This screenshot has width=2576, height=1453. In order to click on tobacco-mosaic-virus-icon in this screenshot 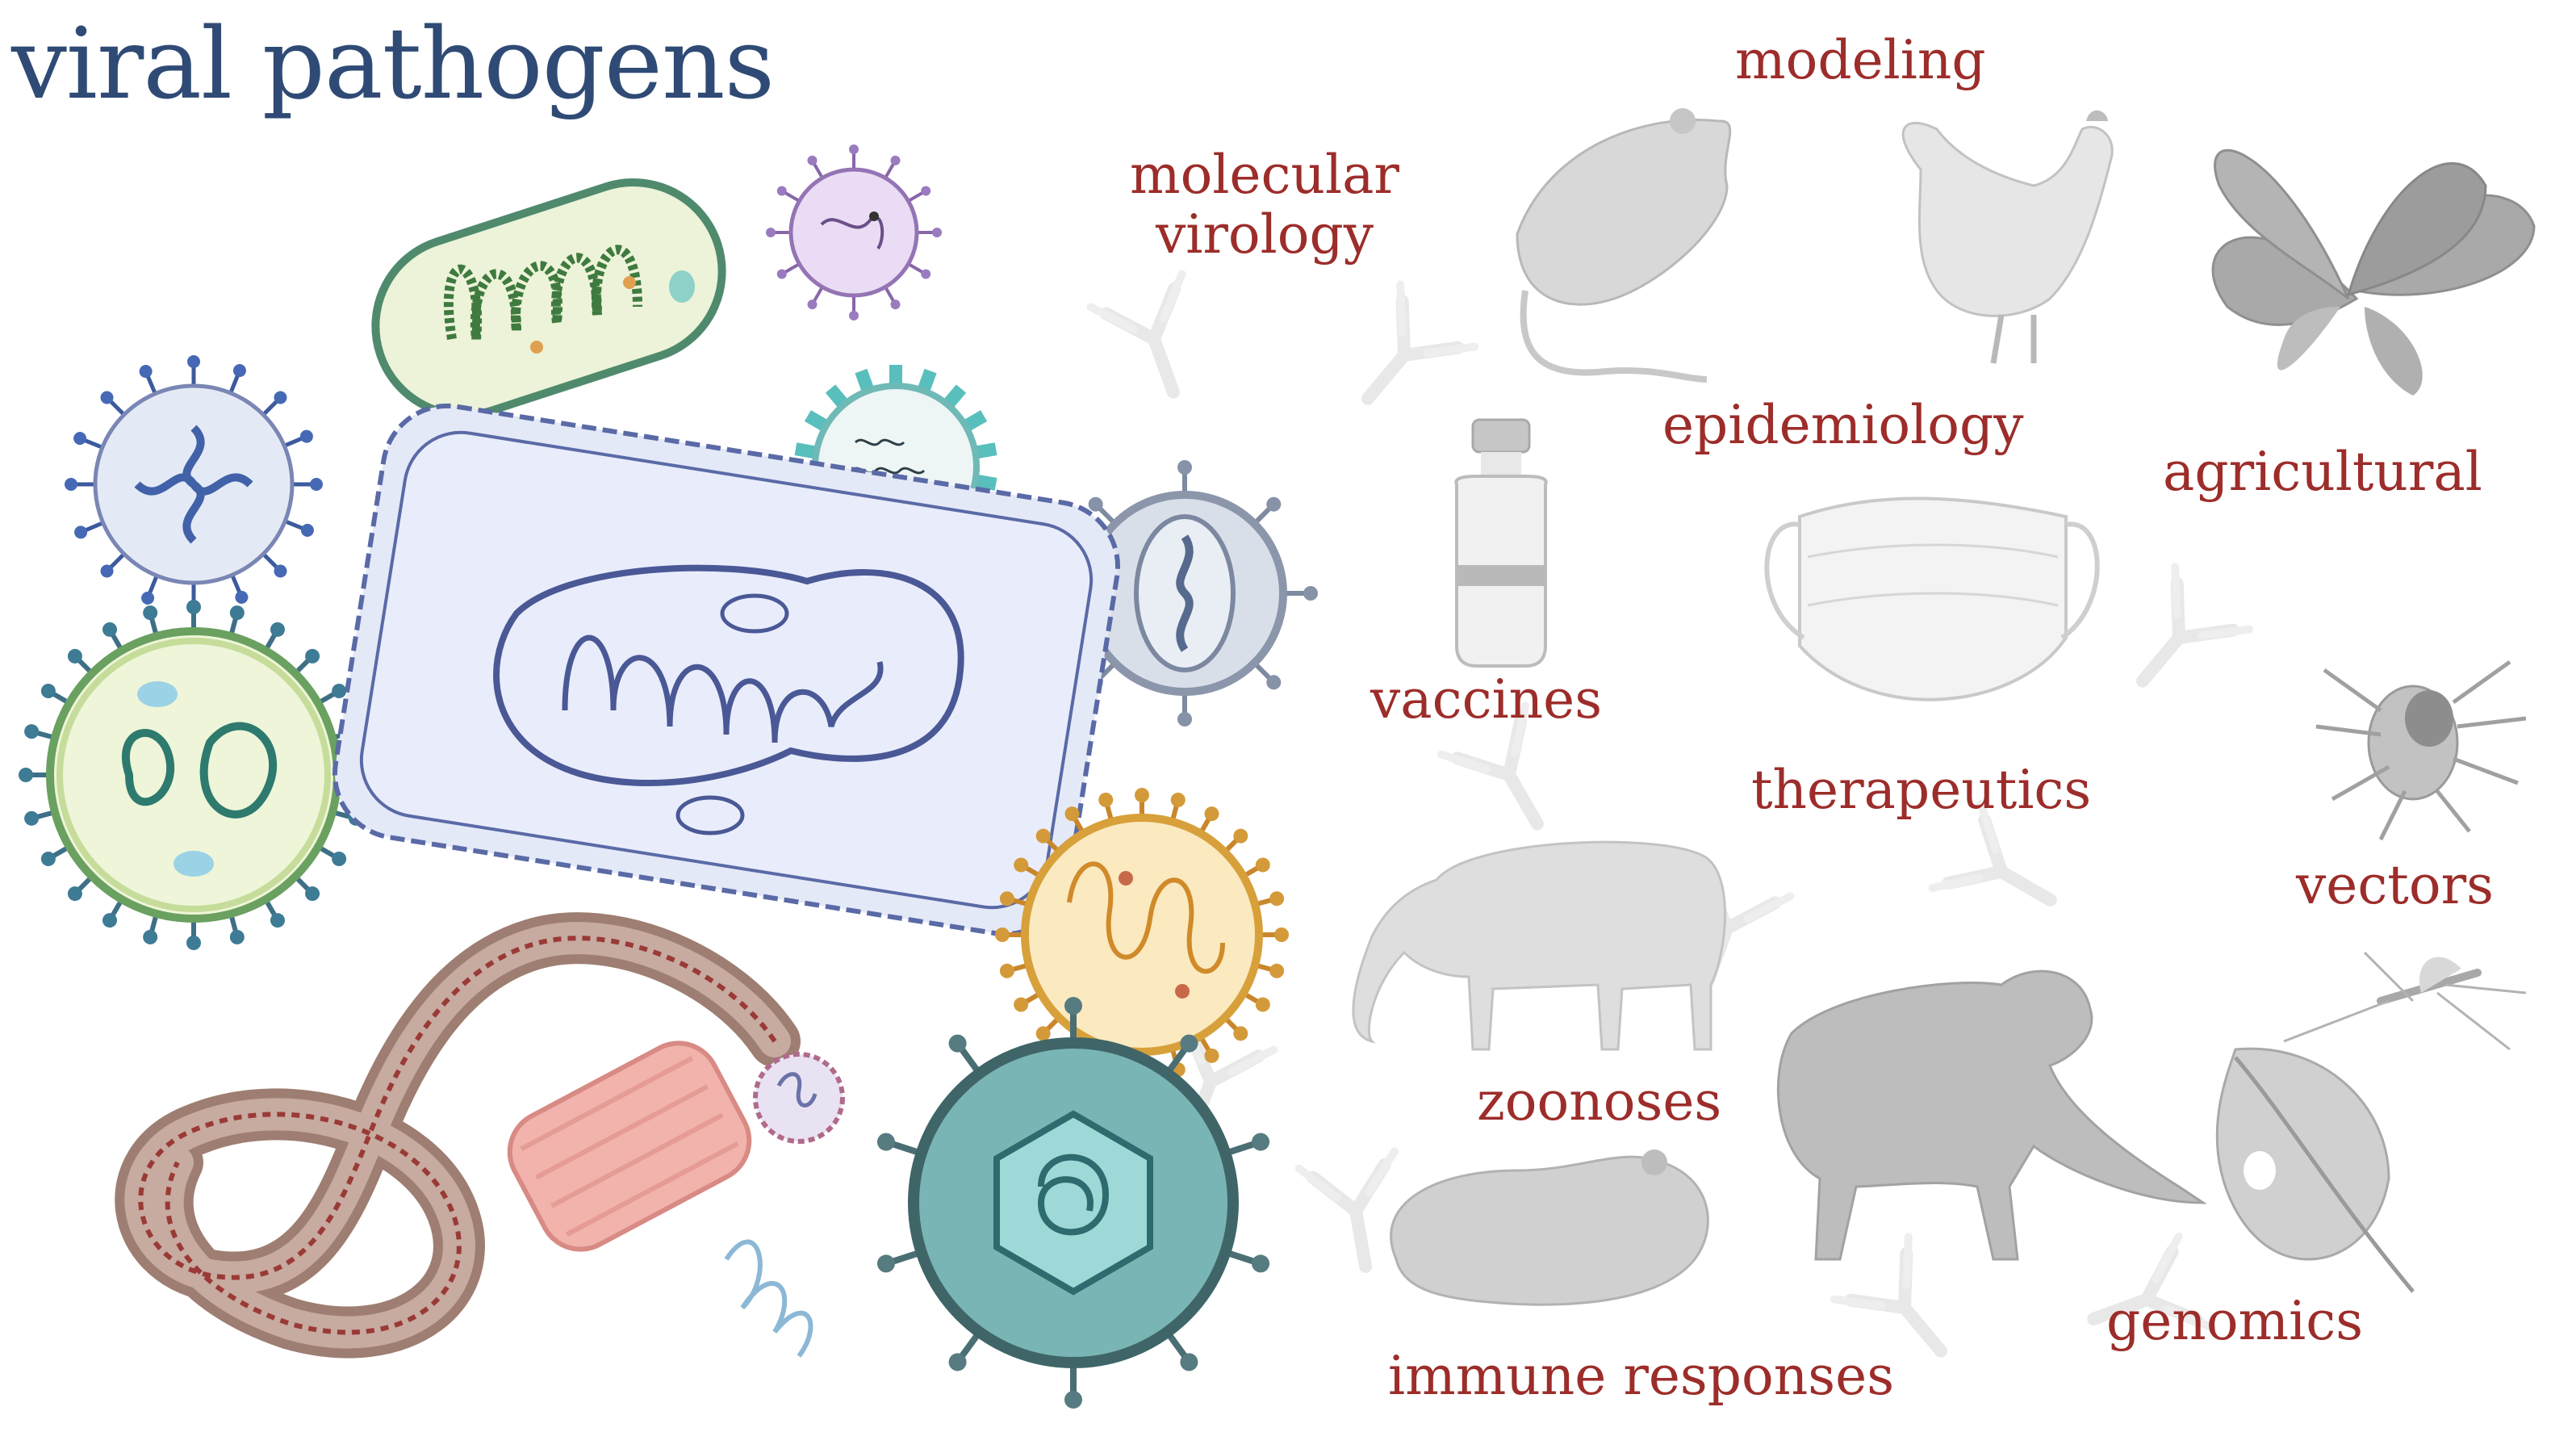, I will do `click(660, 1199)`.